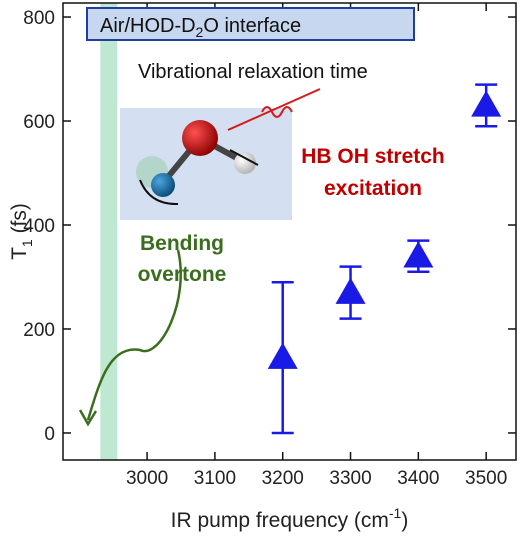  Describe the element at coordinates (39, 18) in the screenshot. I see `y-tick-label: 800` at that location.